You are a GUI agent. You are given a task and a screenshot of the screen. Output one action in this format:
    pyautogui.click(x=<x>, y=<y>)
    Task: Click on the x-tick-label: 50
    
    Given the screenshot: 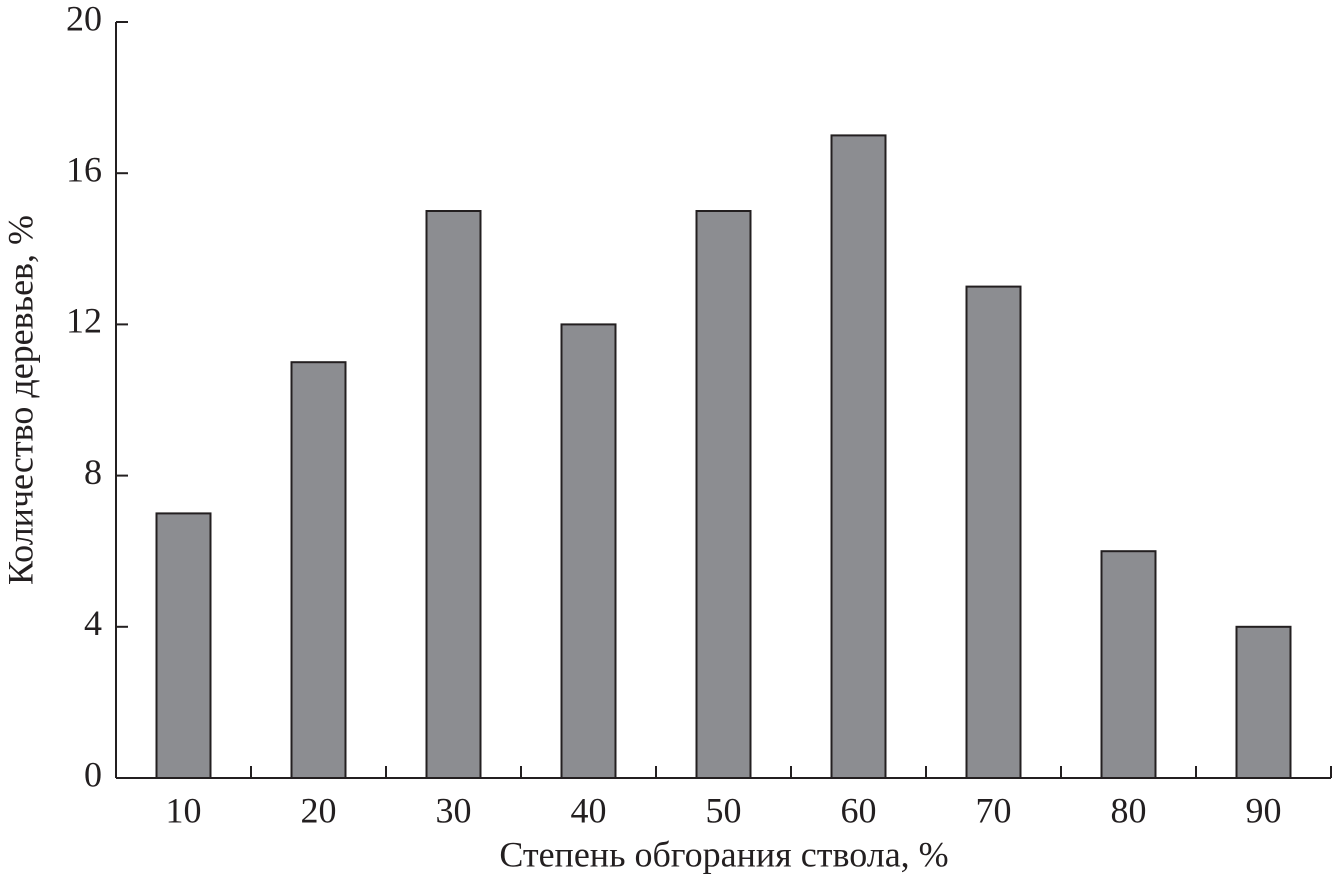 What is the action you would take?
    pyautogui.click(x=724, y=810)
    